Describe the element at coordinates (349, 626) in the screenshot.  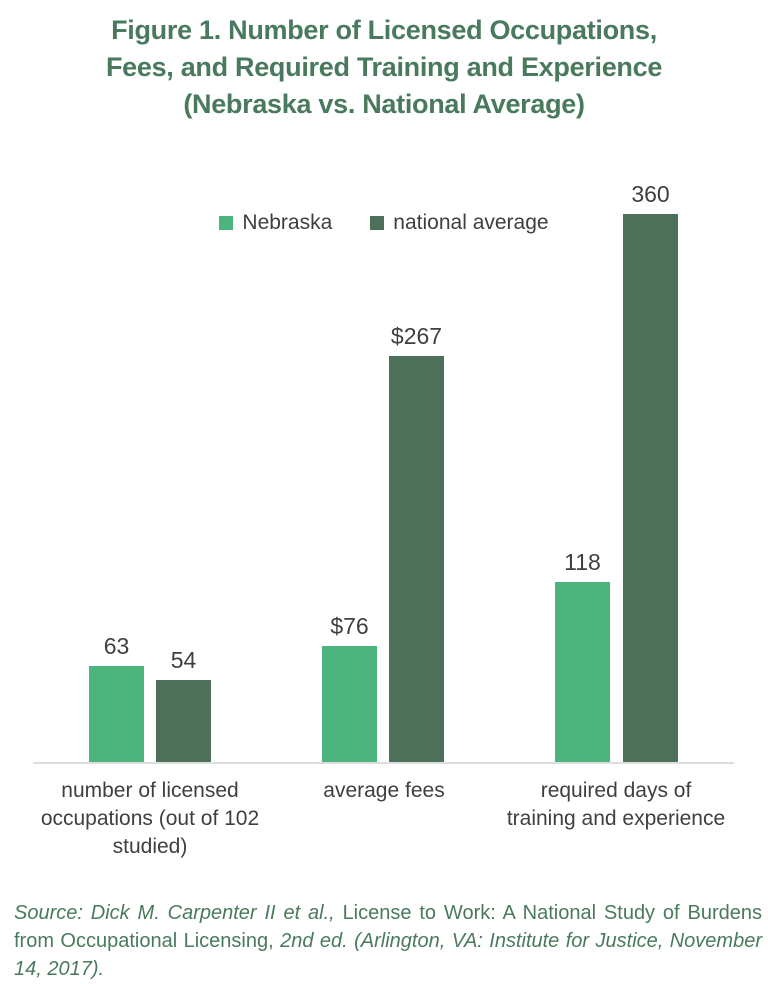
I see `bar-value-label: $76` at that location.